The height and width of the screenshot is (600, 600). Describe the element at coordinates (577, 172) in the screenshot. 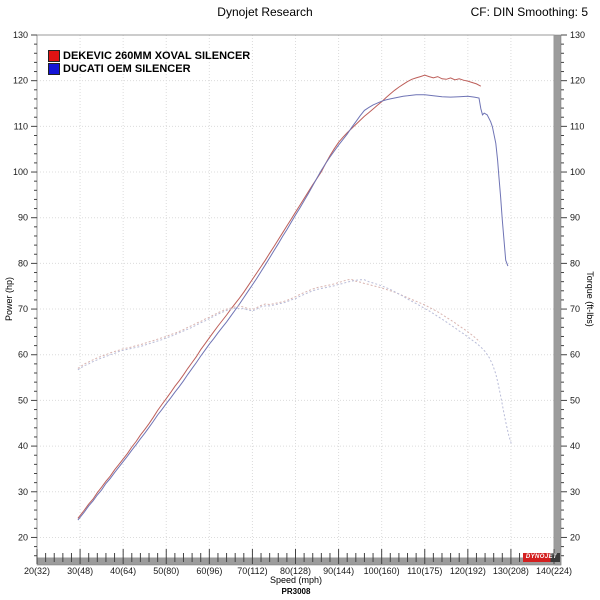

I see `y-tick-label-right: 100` at that location.